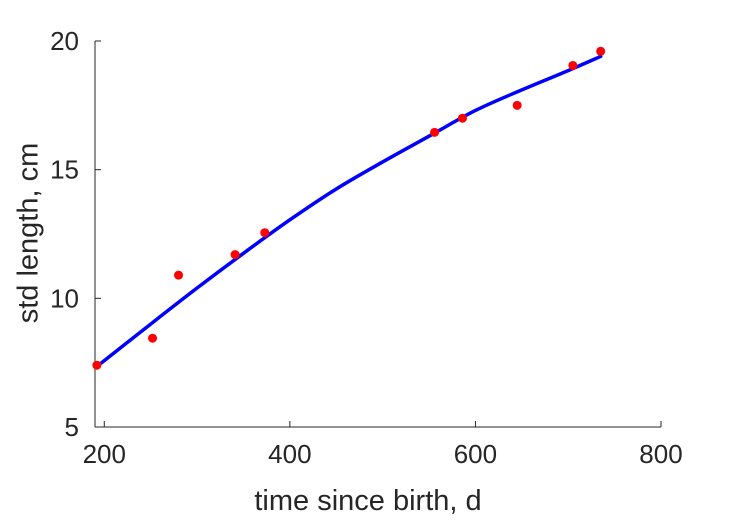  Describe the element at coordinates (660, 454) in the screenshot. I see `x-tick-label: 800` at that location.